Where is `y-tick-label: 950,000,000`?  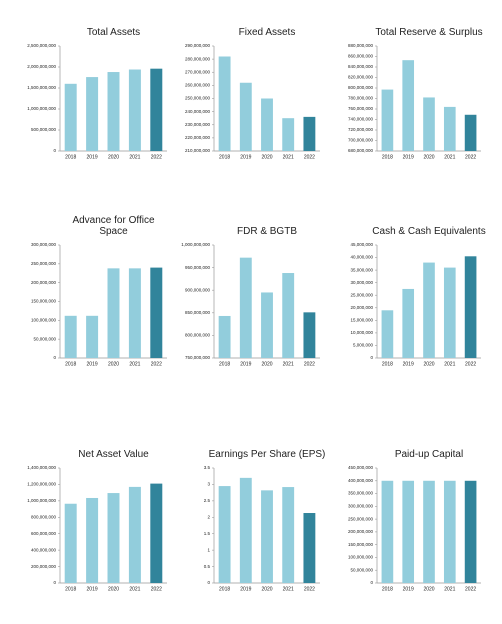
y-tick-label: 950,000,000 is located at coordinates (198, 267).